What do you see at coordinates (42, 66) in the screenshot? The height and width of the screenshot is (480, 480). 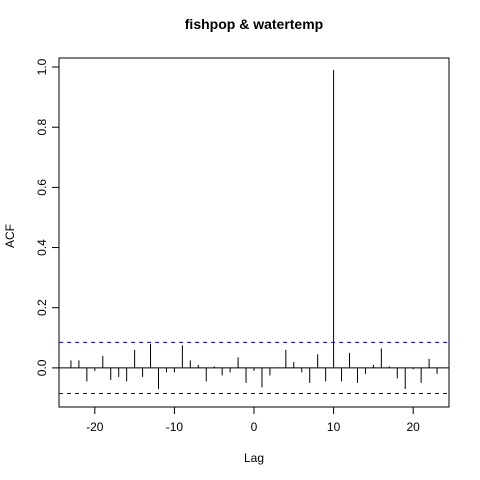 I see `y-tick-label: 1.0` at bounding box center [42, 66].